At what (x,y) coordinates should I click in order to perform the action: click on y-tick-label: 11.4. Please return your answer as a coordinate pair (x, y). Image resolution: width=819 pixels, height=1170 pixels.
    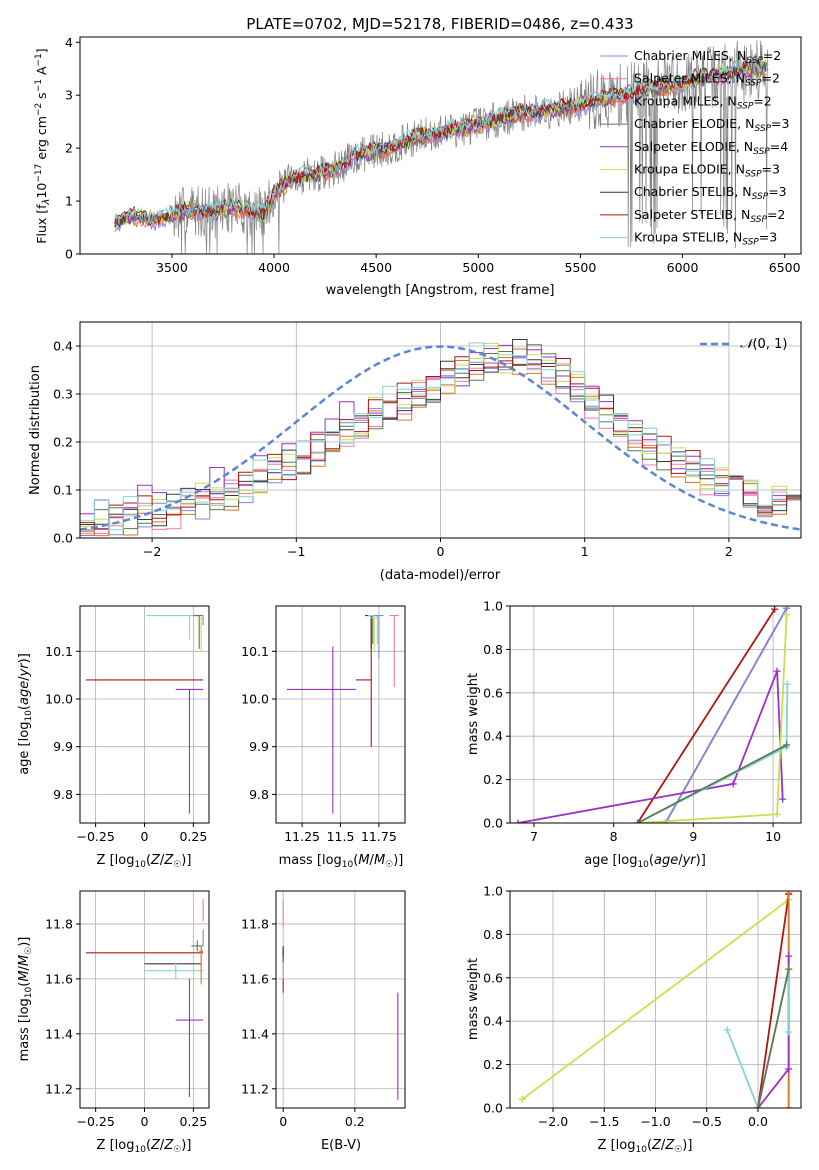
    Looking at the image, I should click on (59, 1033).